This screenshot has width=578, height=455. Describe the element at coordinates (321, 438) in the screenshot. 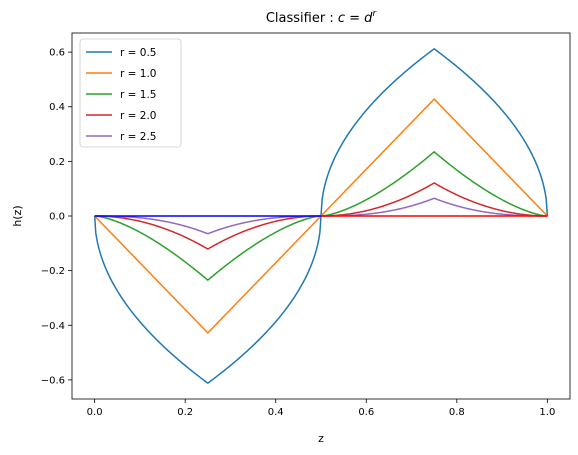

I see `x-axis-label: z` at that location.